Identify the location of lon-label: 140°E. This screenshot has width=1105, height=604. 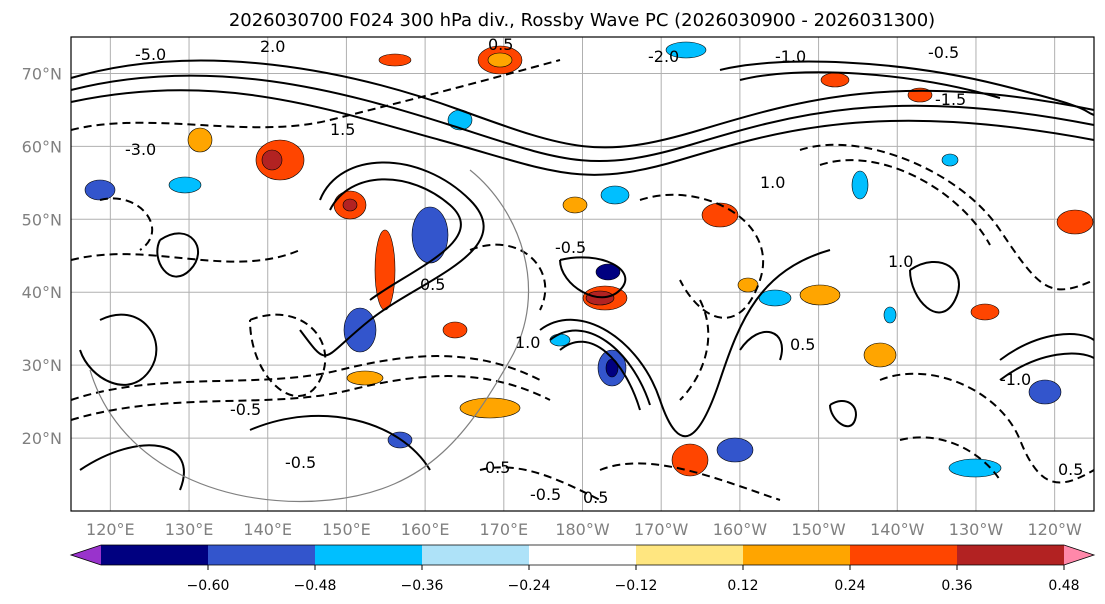
(267, 529).